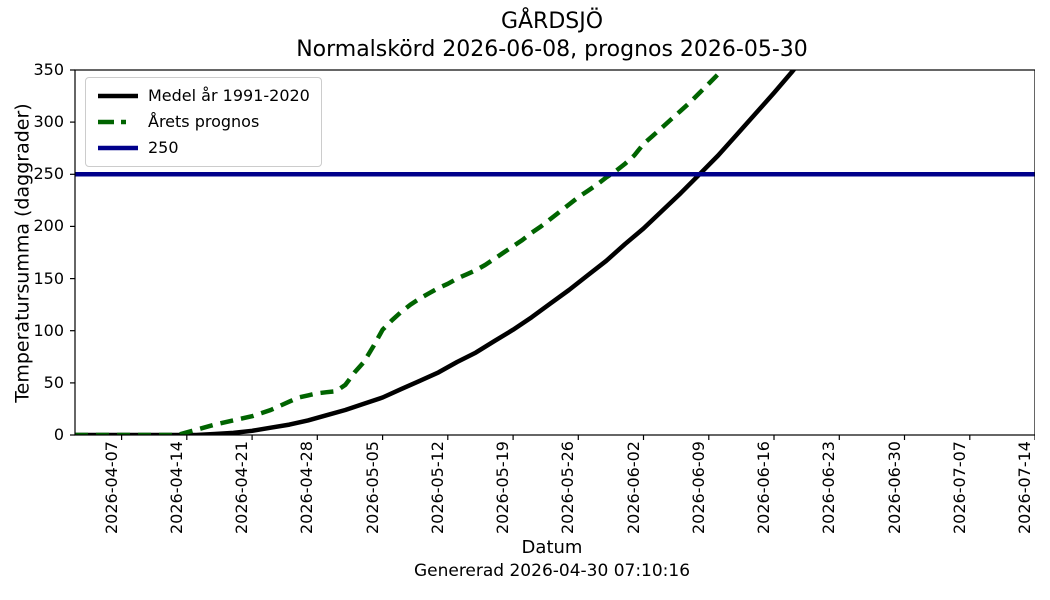 The image size is (1050, 600). Describe the element at coordinates (48, 278) in the screenshot. I see `y-tick-label: 150` at that location.